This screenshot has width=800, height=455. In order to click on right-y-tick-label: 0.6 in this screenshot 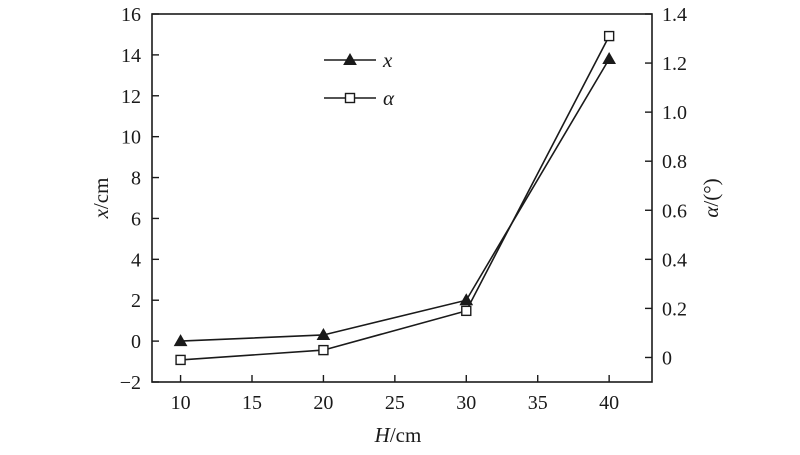, I will do `click(674, 211)`.